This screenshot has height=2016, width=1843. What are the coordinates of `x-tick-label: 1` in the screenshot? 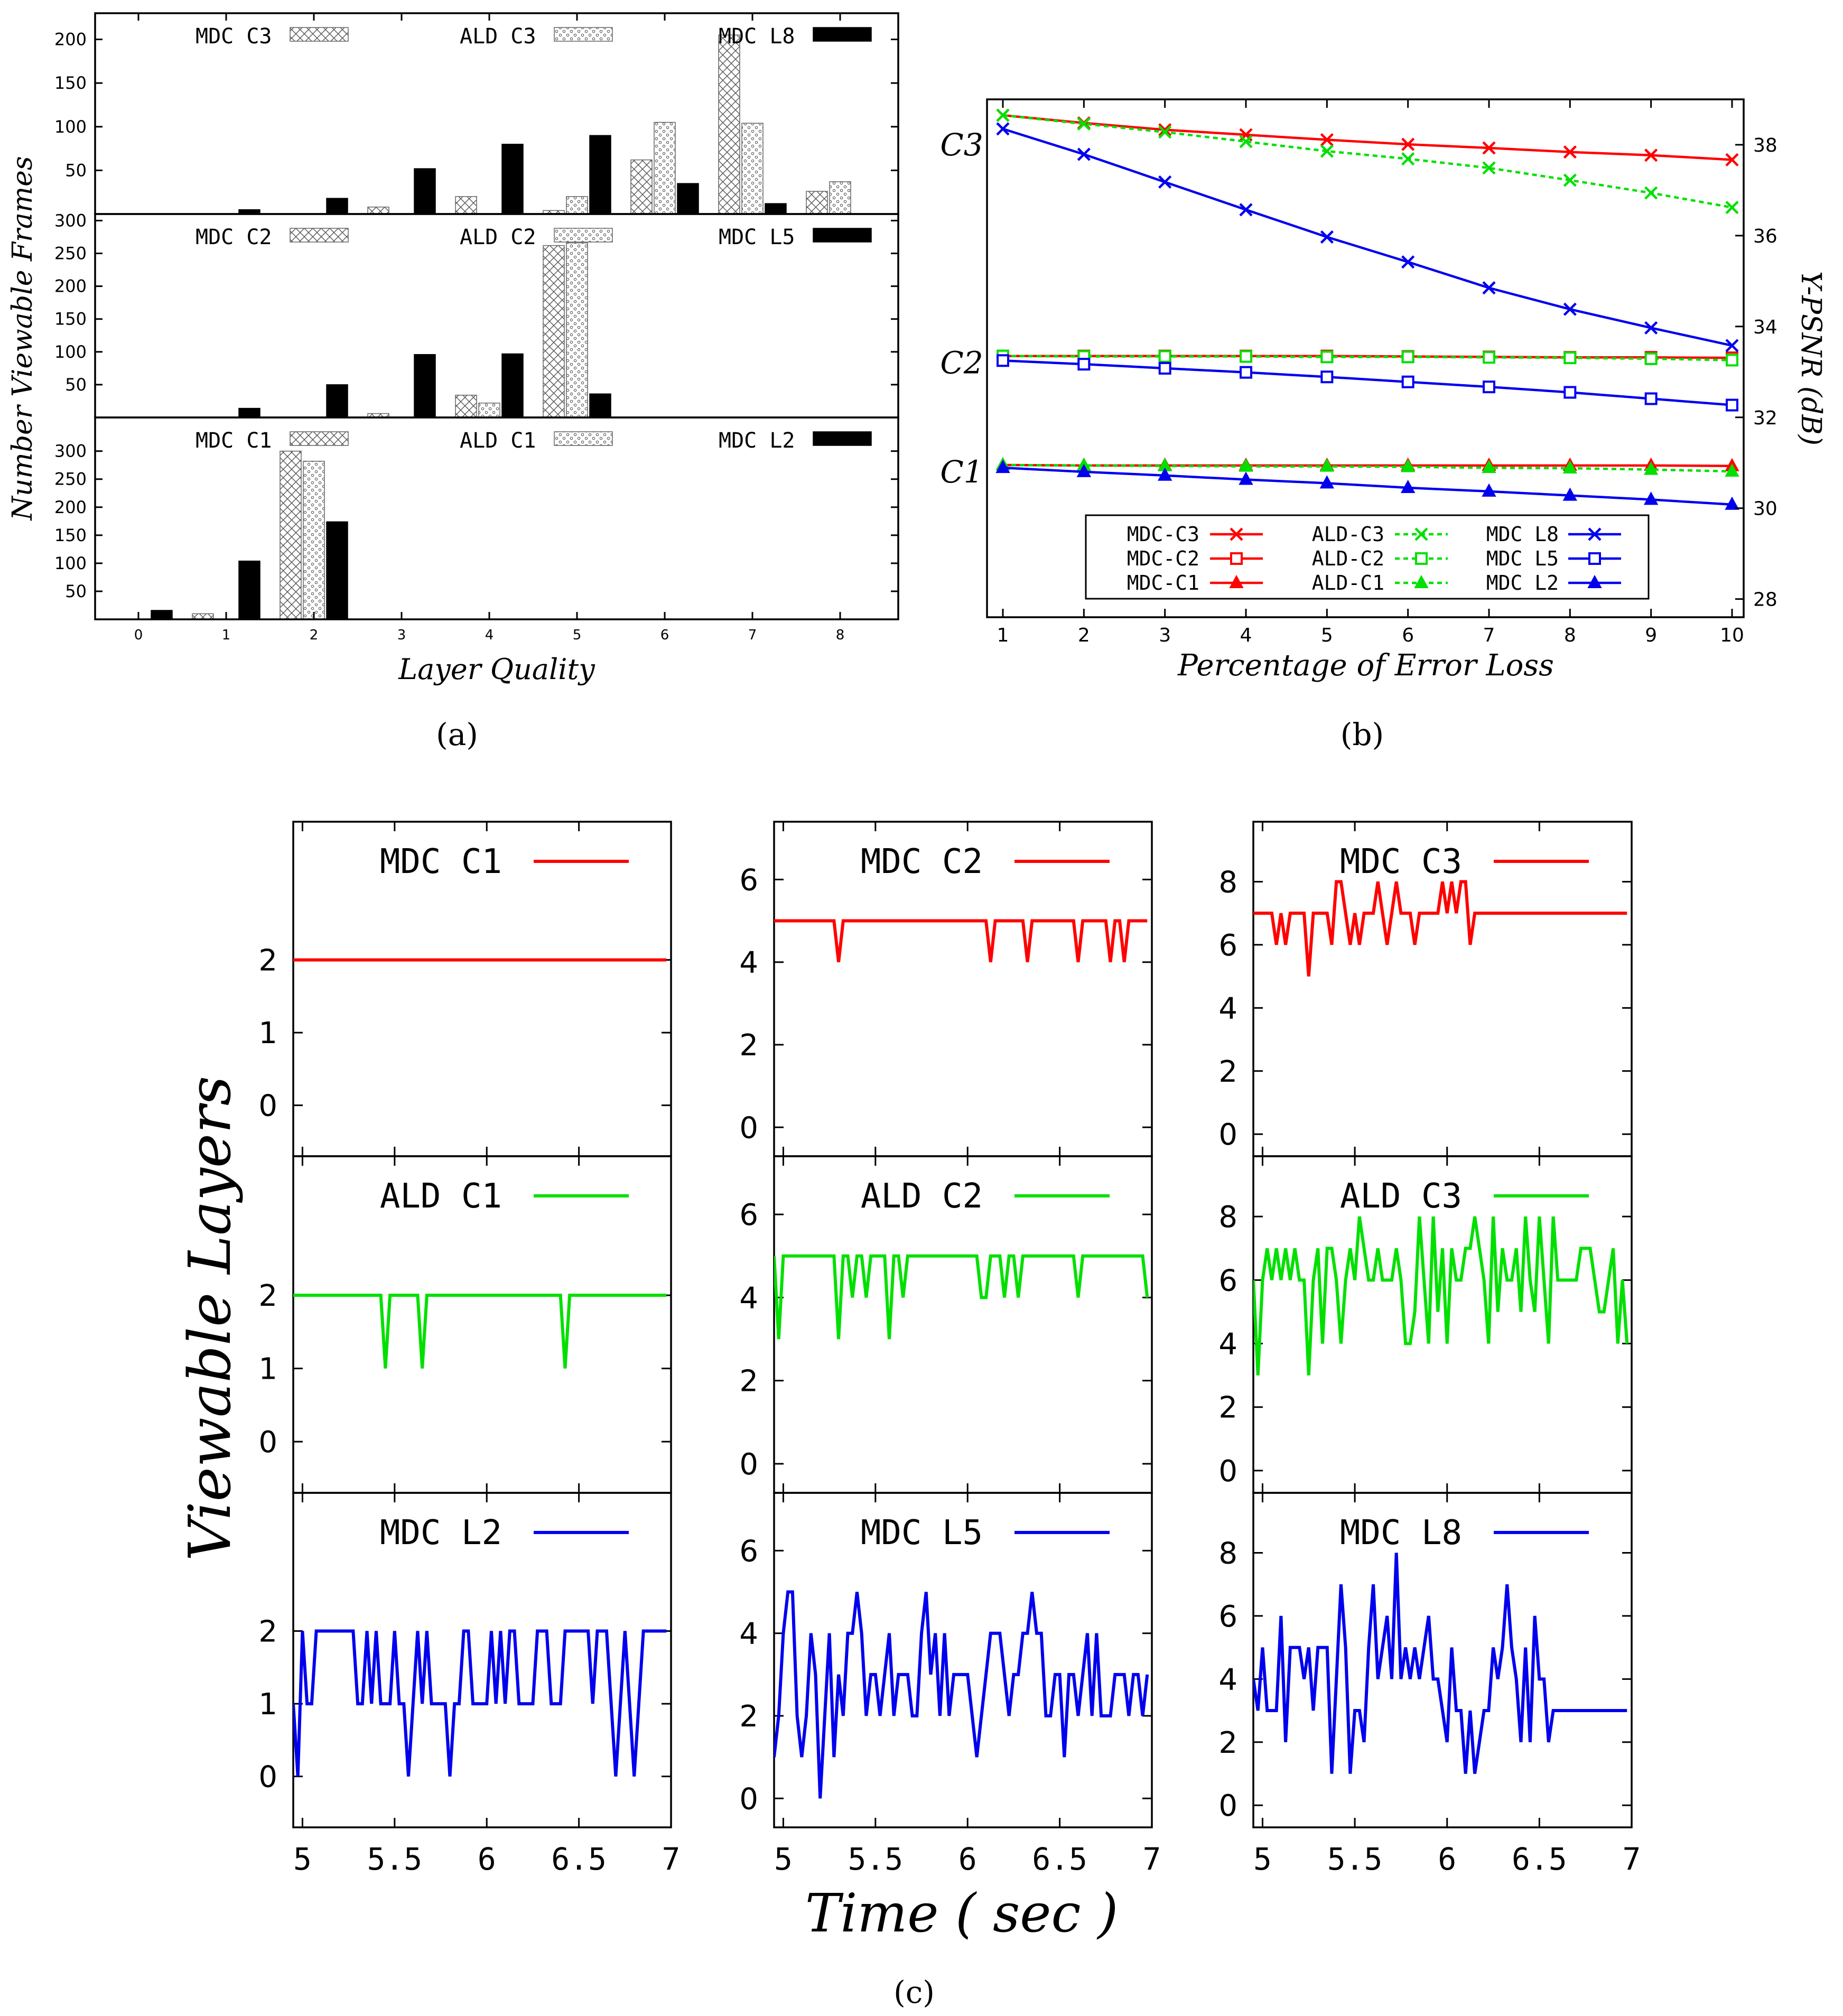 It's located at (226, 635).